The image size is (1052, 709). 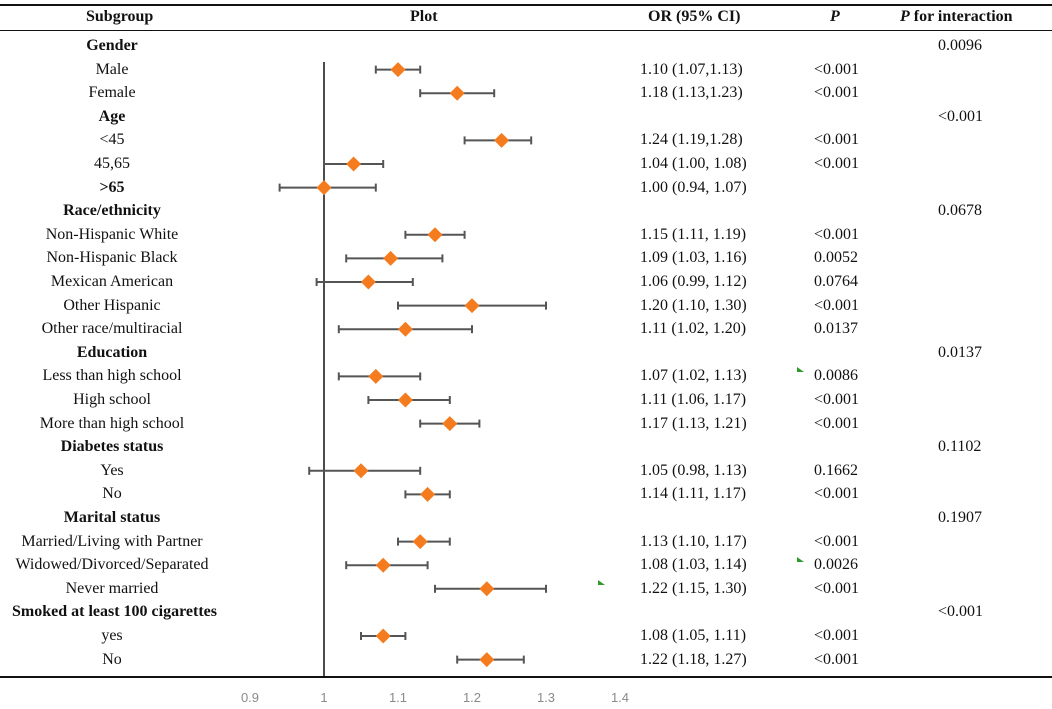 What do you see at coordinates (693, 565) in the screenshot?
I see `or-ci-value: 1.08 (1.03, 1.14)` at bounding box center [693, 565].